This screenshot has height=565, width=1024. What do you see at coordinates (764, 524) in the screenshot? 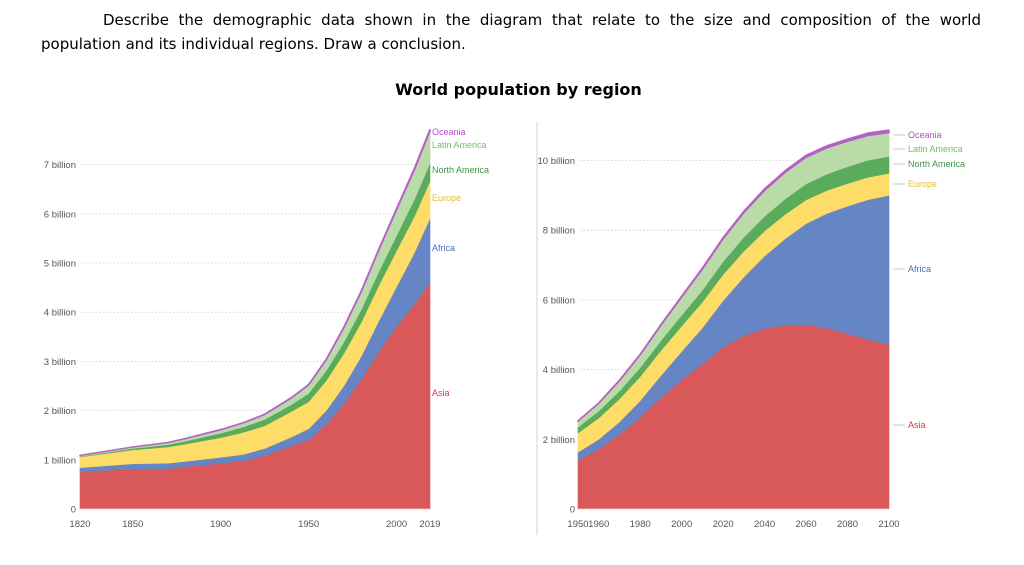
I see `right-x-tick-label: 2040` at bounding box center [764, 524].